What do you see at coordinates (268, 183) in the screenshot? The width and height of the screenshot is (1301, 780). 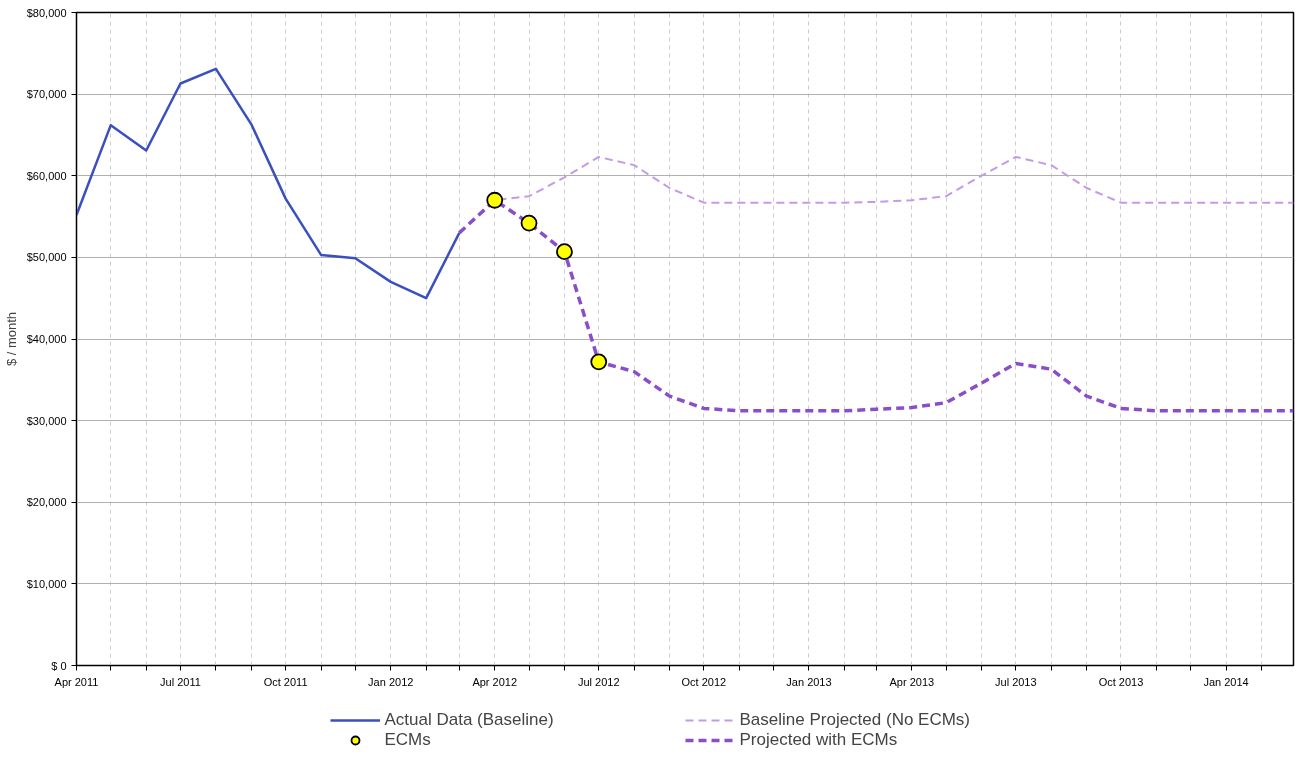 I see `line-series` at bounding box center [268, 183].